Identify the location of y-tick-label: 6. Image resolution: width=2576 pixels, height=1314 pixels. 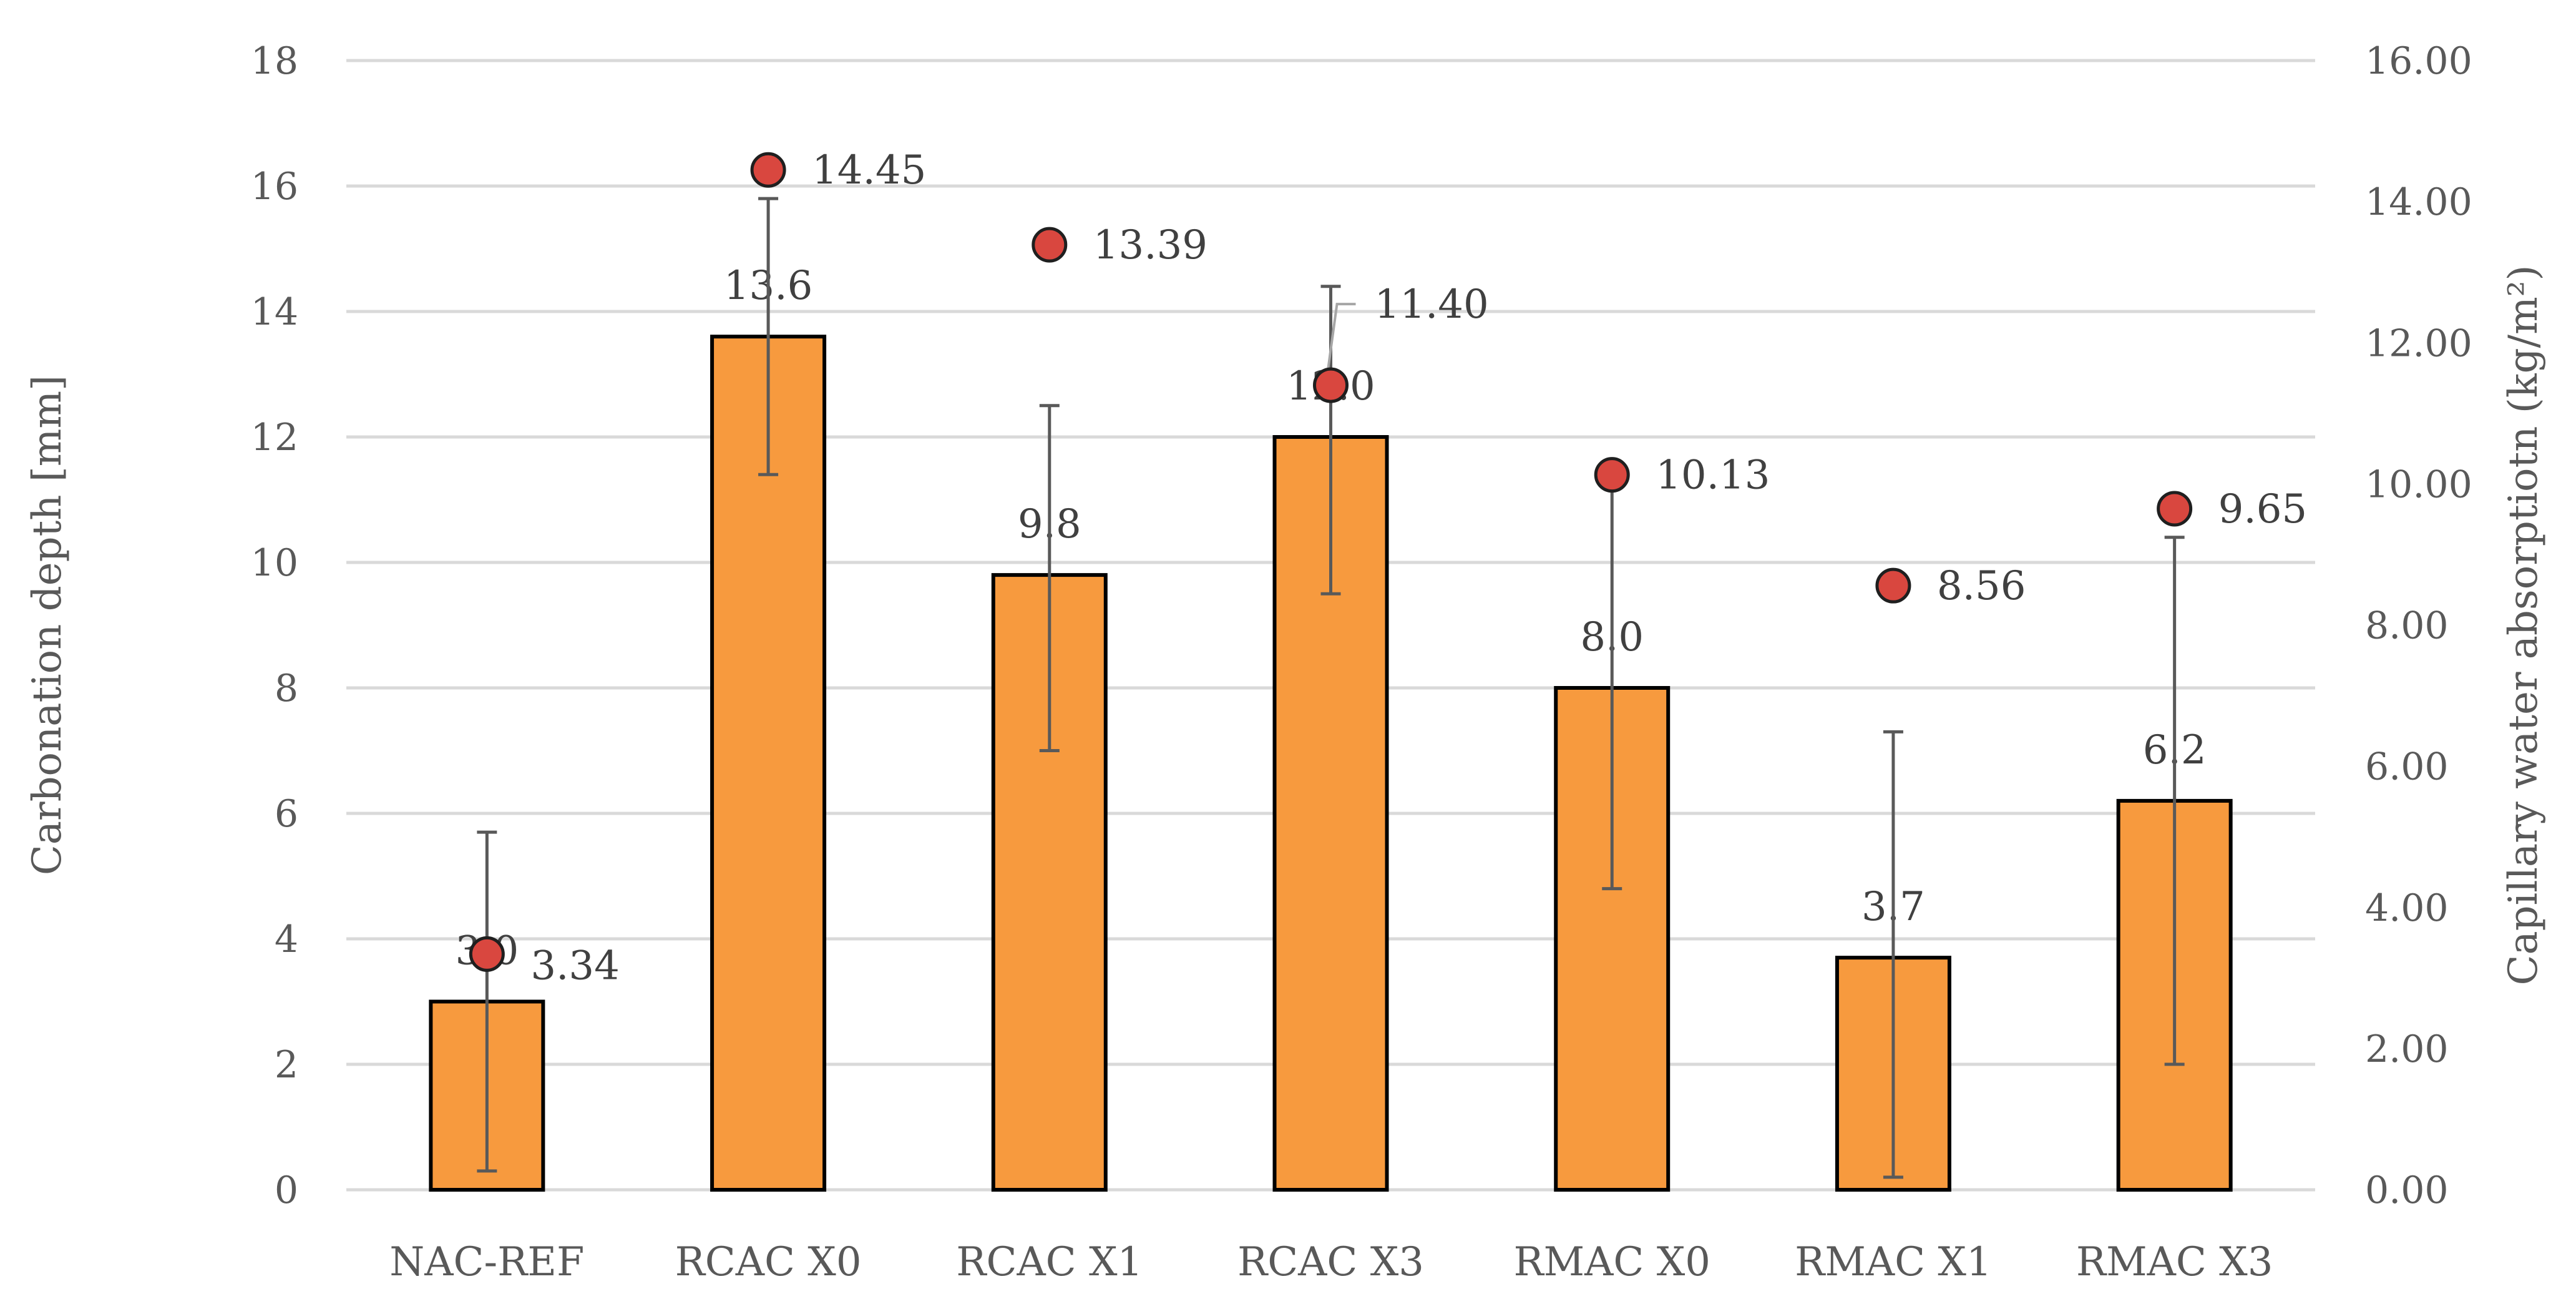
(286, 814).